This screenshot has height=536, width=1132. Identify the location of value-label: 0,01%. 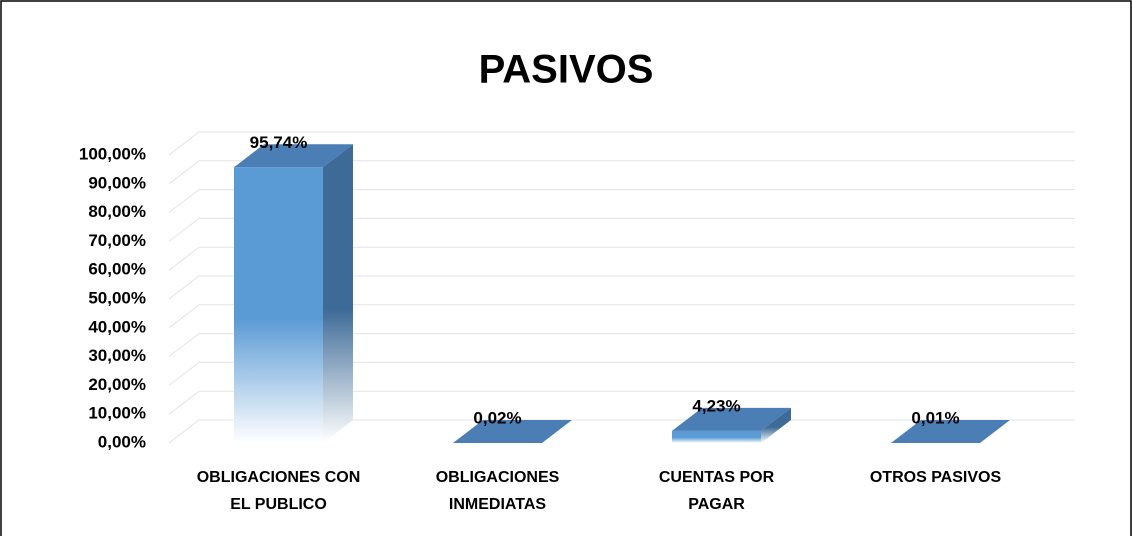
(935, 417).